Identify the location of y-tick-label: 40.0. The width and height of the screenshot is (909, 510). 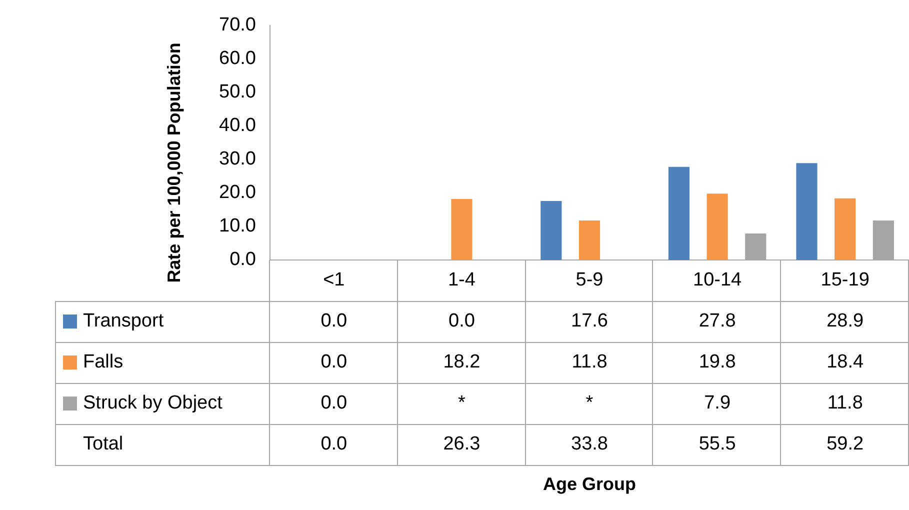
(237, 125).